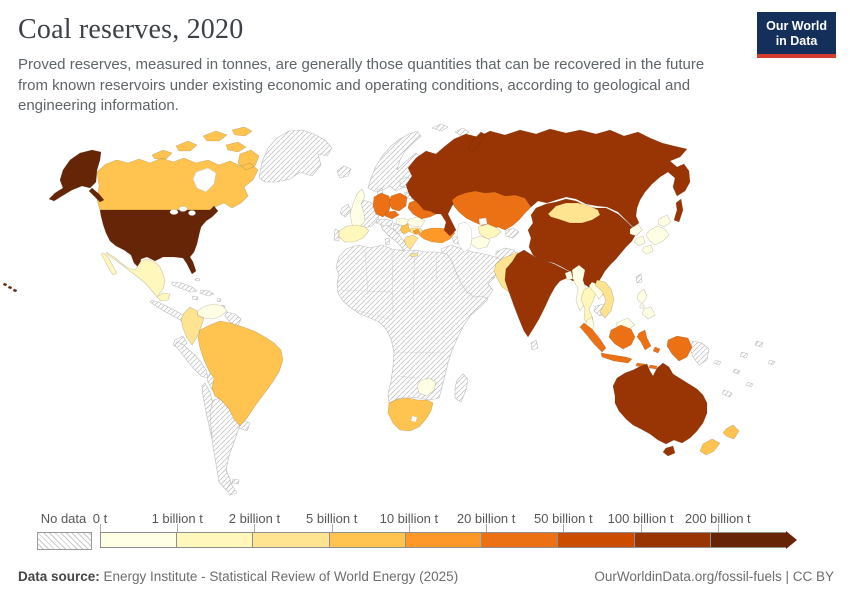 The height and width of the screenshot is (600, 850). Describe the element at coordinates (235, 481) in the screenshot. I see `region-falklands` at that location.